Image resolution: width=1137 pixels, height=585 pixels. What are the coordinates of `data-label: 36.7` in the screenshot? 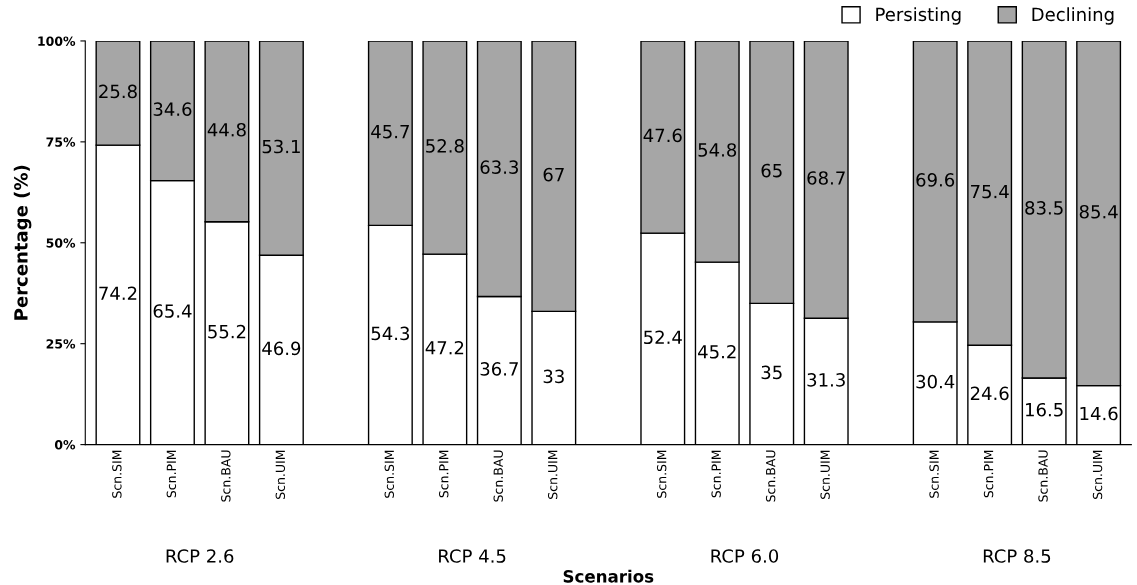 It's located at (499, 369).